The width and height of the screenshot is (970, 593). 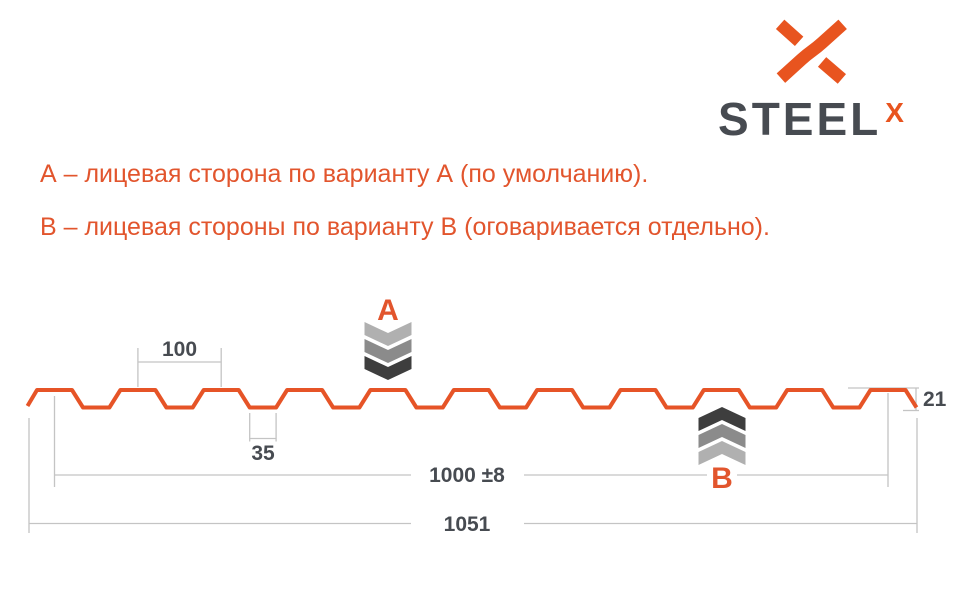 What do you see at coordinates (935, 399) in the screenshot?
I see `dim-height-label: 21` at bounding box center [935, 399].